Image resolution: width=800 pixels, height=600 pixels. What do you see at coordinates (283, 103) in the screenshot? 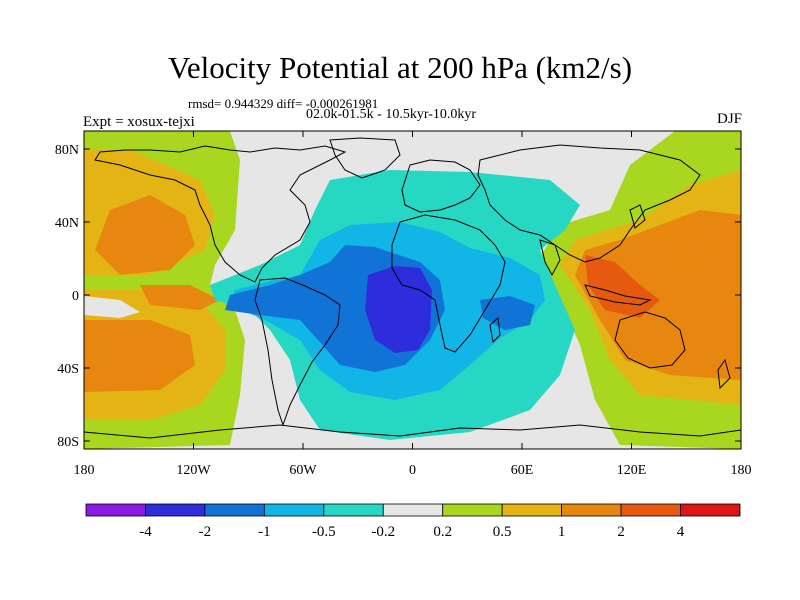
I see `stats-line: rmsd= 0.944329 diff= -0.000261981` at bounding box center [283, 103].